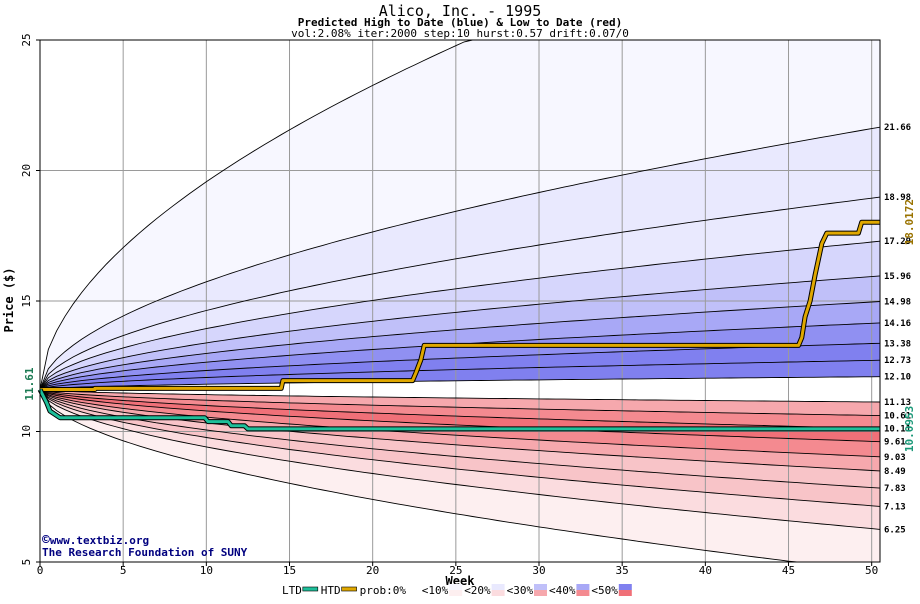 This screenshot has height=604, width=920. What do you see at coordinates (372, 570) in the screenshot?
I see `x-tick-label: 20` at bounding box center [372, 570].